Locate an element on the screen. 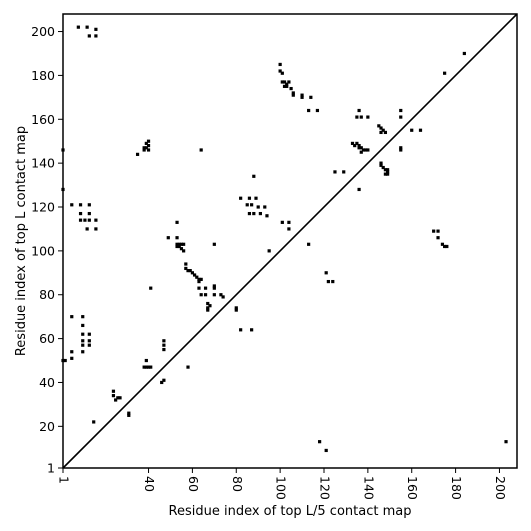 Image resolution: width=531 pixels, height=531 pixels. x-tick-label: 180 is located at coordinates (456, 488).